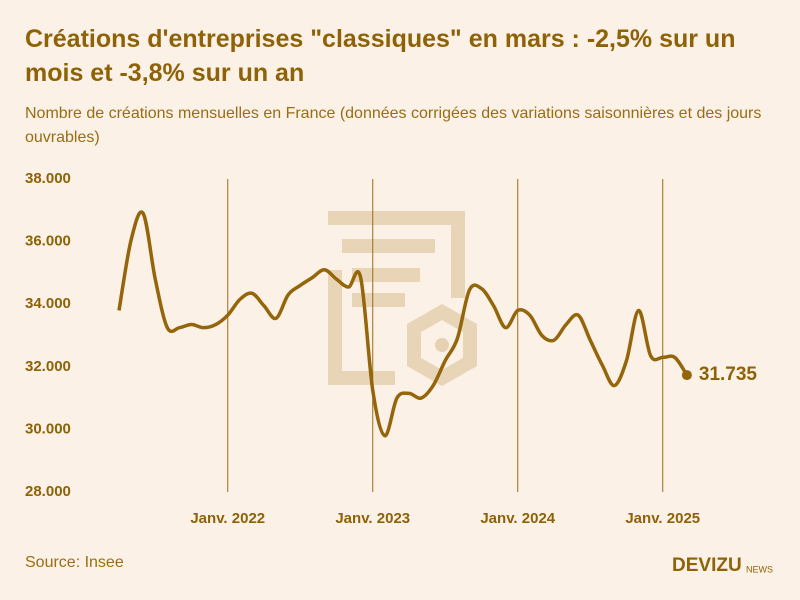 The image size is (800, 600). I want to click on watermark, so click(402, 299).